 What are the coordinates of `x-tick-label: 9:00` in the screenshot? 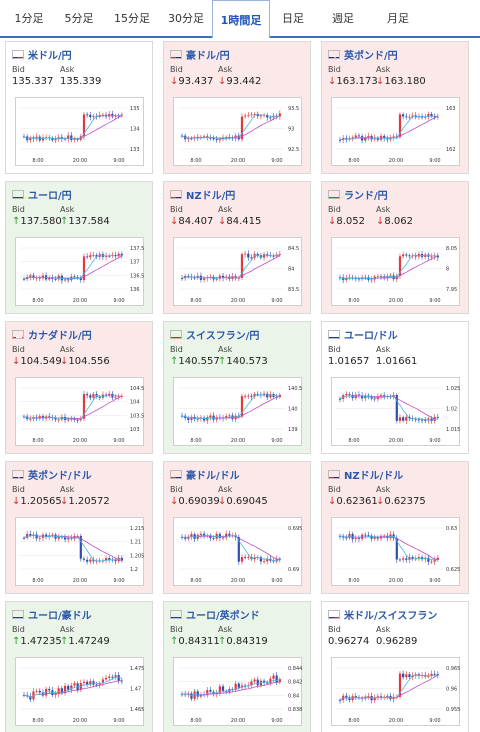 It's located at (434, 441).